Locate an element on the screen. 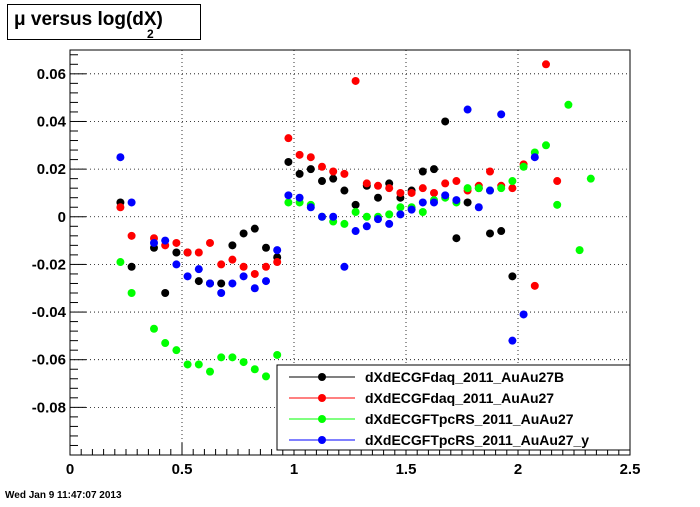  y-tick-label: 0.02 is located at coordinates (51, 169).